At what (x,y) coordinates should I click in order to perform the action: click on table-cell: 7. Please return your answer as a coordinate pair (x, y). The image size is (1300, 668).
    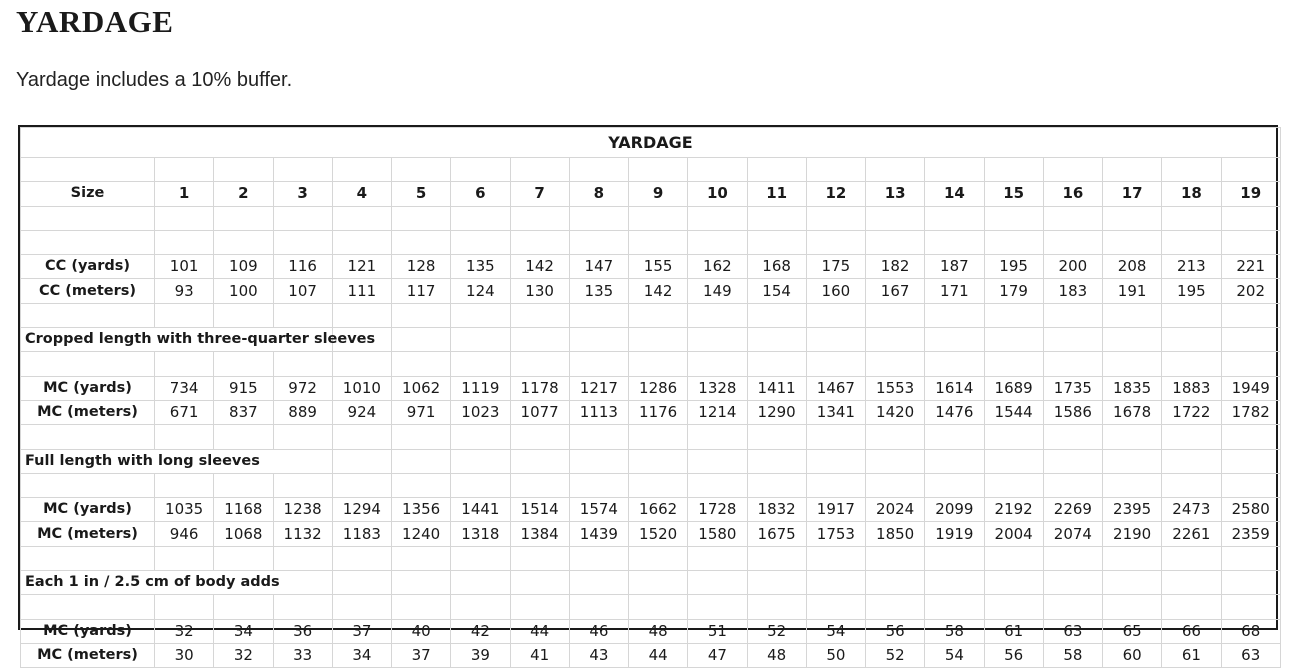
    Looking at the image, I should click on (539, 194).